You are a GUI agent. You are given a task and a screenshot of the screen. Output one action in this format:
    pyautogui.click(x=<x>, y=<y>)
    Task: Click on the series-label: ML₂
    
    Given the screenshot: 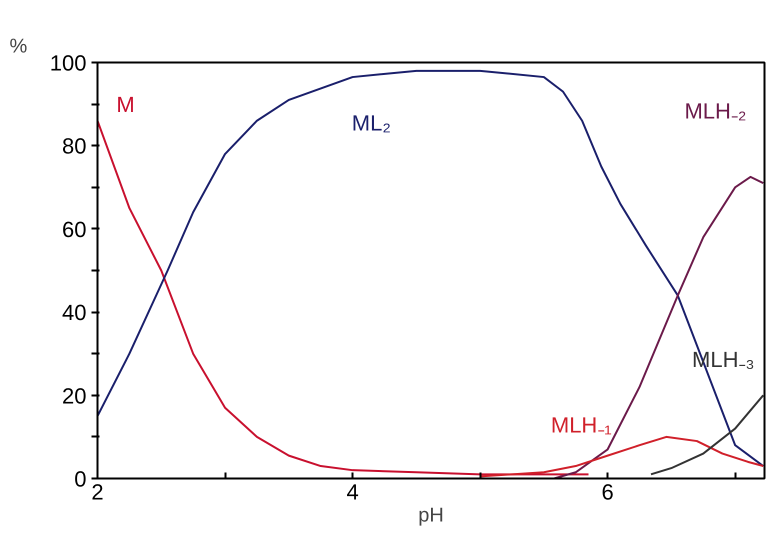 What is the action you would take?
    pyautogui.click(x=371, y=123)
    